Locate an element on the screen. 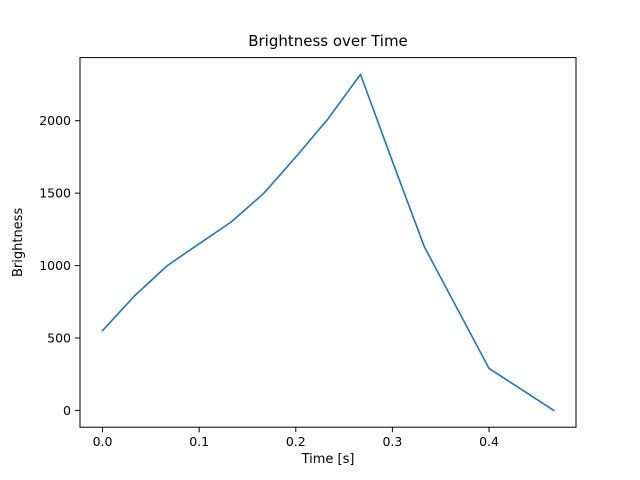  x-tick-label: 0.1 is located at coordinates (199, 441).